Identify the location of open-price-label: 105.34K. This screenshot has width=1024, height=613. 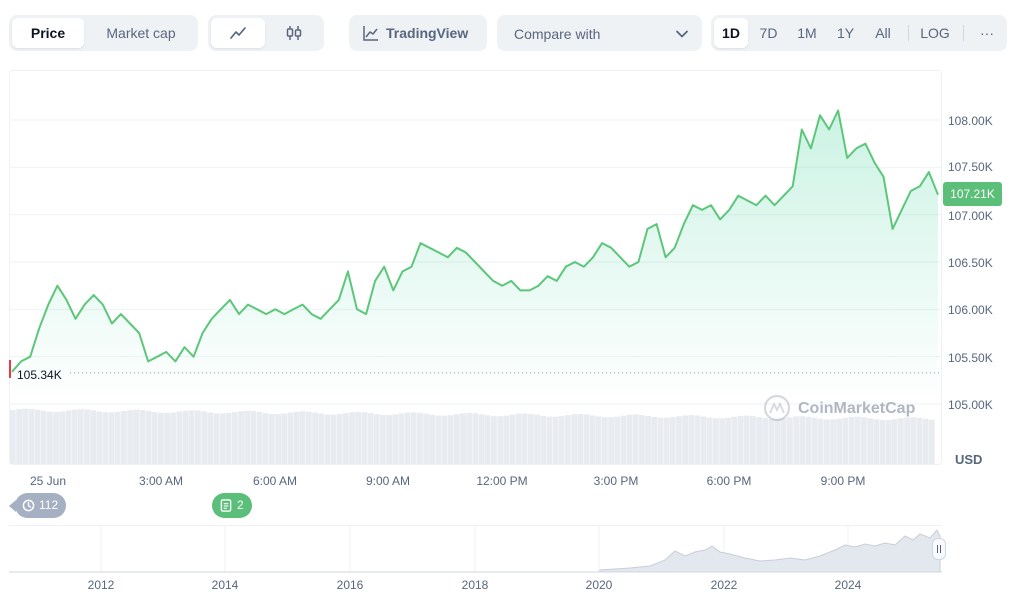
(39, 375).